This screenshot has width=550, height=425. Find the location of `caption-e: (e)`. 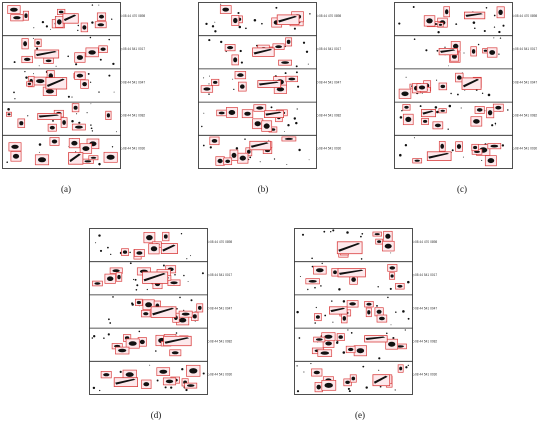

caption-e: (e) is located at coordinates (360, 415).